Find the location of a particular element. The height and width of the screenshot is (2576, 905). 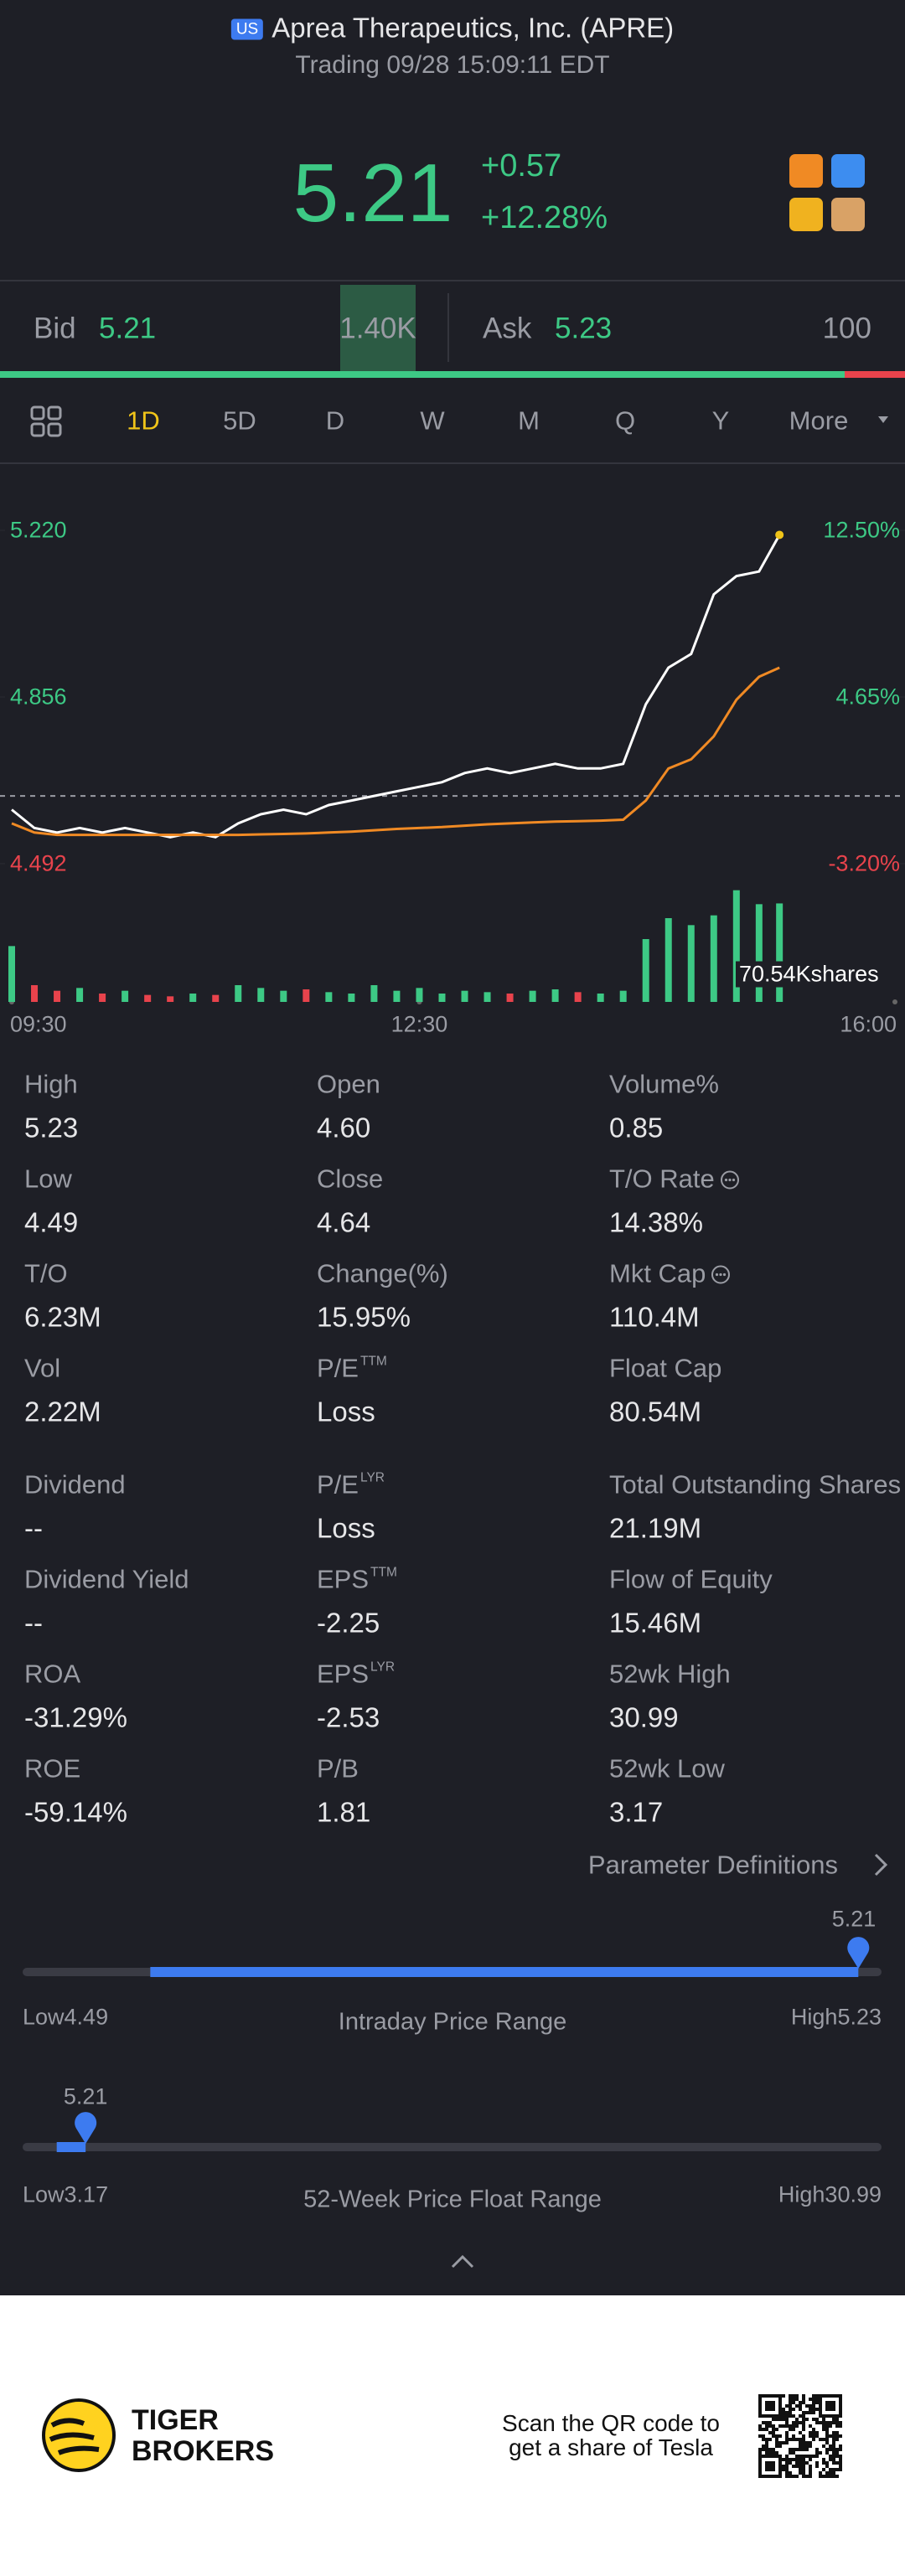

tab: 5D is located at coordinates (239, 420).